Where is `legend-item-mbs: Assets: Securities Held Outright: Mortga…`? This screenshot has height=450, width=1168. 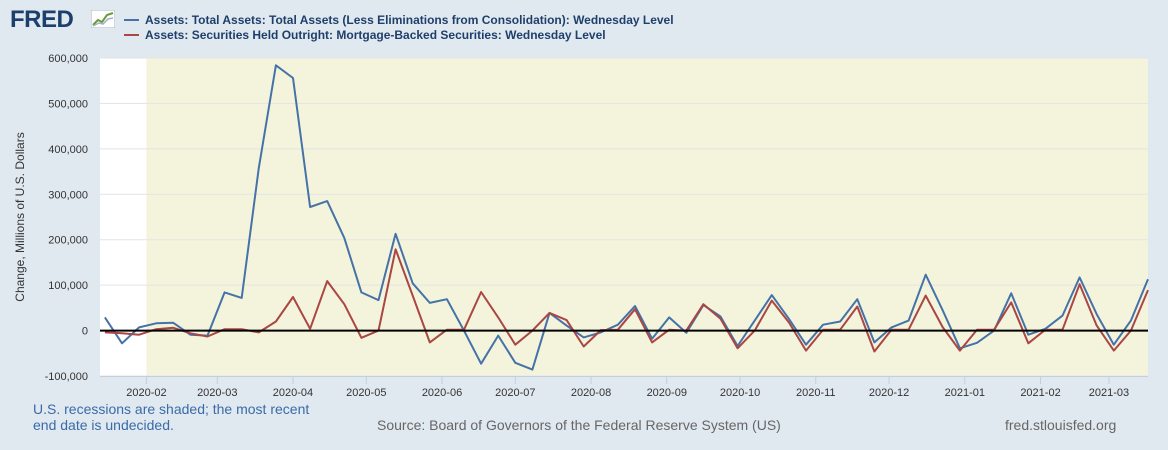 legend-item-mbs: Assets: Securities Held Outright: Mortga… is located at coordinates (365, 35).